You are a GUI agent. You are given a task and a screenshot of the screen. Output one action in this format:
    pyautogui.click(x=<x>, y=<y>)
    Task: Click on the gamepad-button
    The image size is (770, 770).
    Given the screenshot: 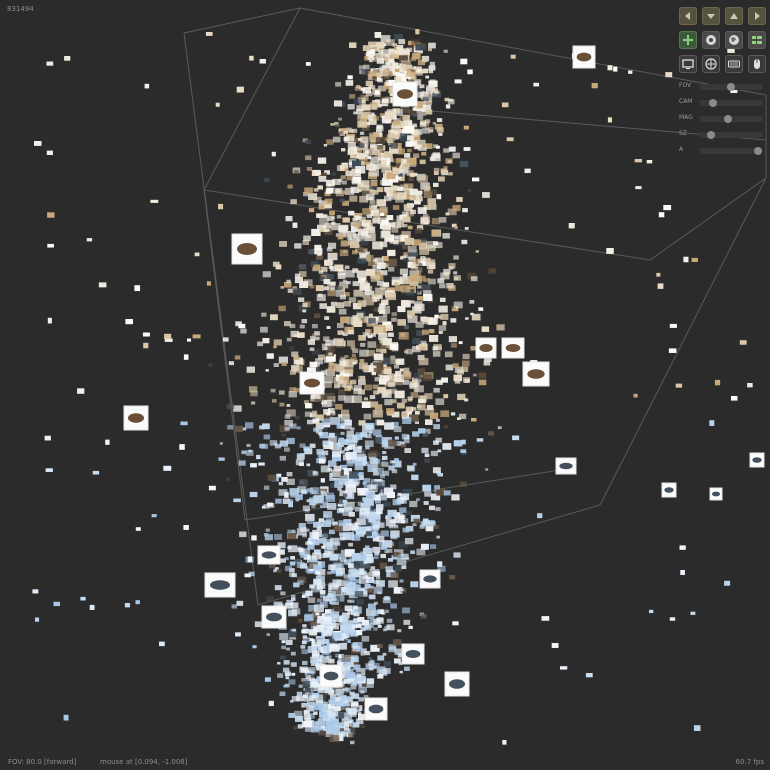 What is the action you would take?
    pyautogui.click(x=711, y=64)
    